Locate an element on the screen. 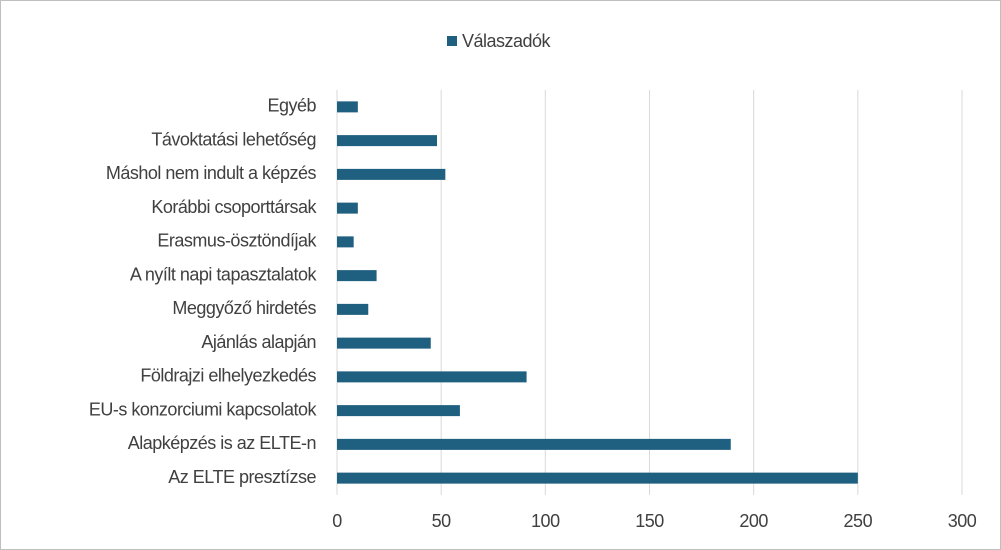  x-tick-label: 0 is located at coordinates (337, 521).